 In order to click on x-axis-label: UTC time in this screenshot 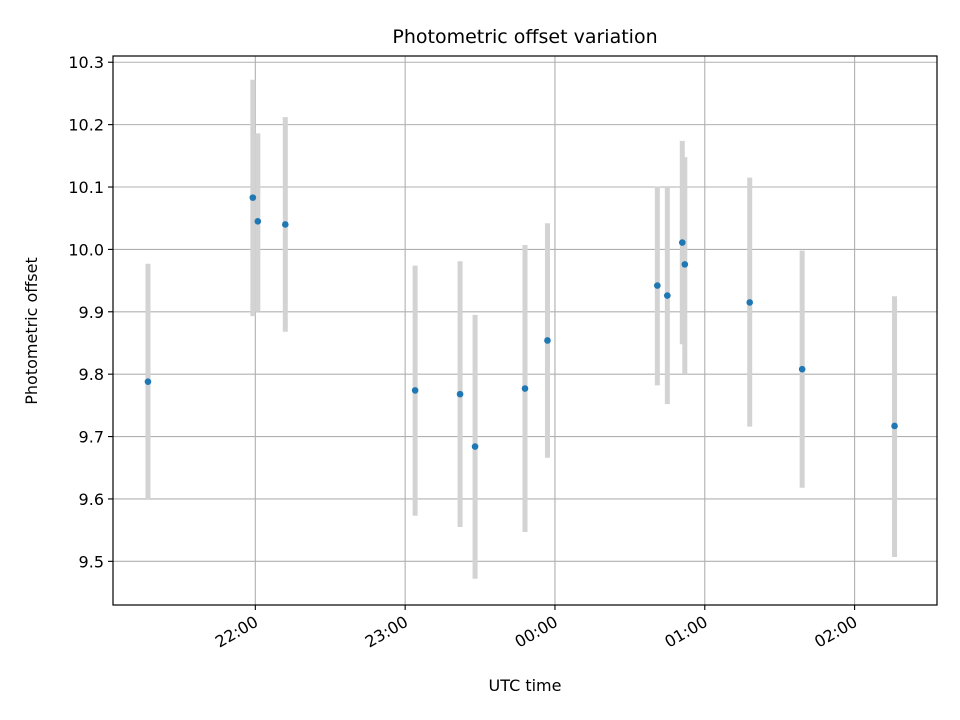, I will do `click(525, 685)`.